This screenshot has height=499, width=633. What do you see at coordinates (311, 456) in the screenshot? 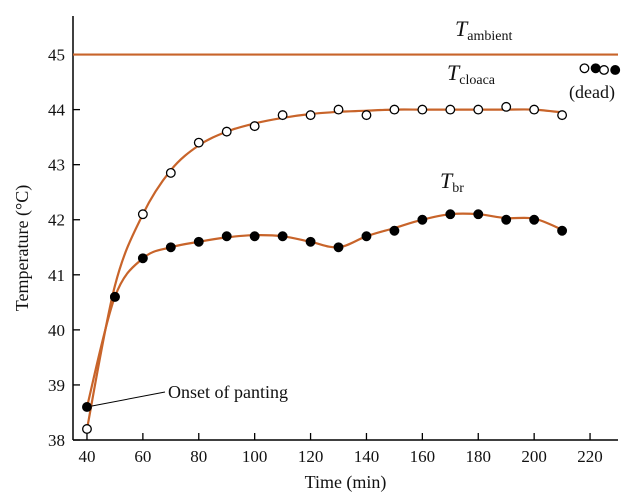
I see `x-tick-label: 120` at bounding box center [311, 456].